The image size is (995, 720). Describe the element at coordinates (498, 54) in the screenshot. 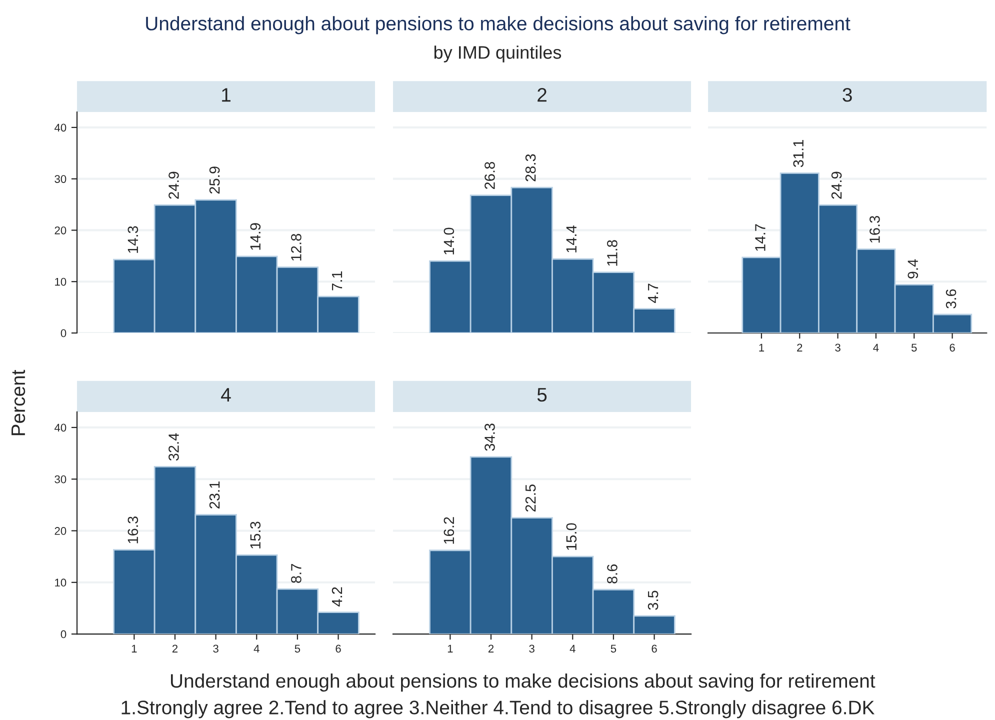

I see `text: by IMD quintiles` at that location.